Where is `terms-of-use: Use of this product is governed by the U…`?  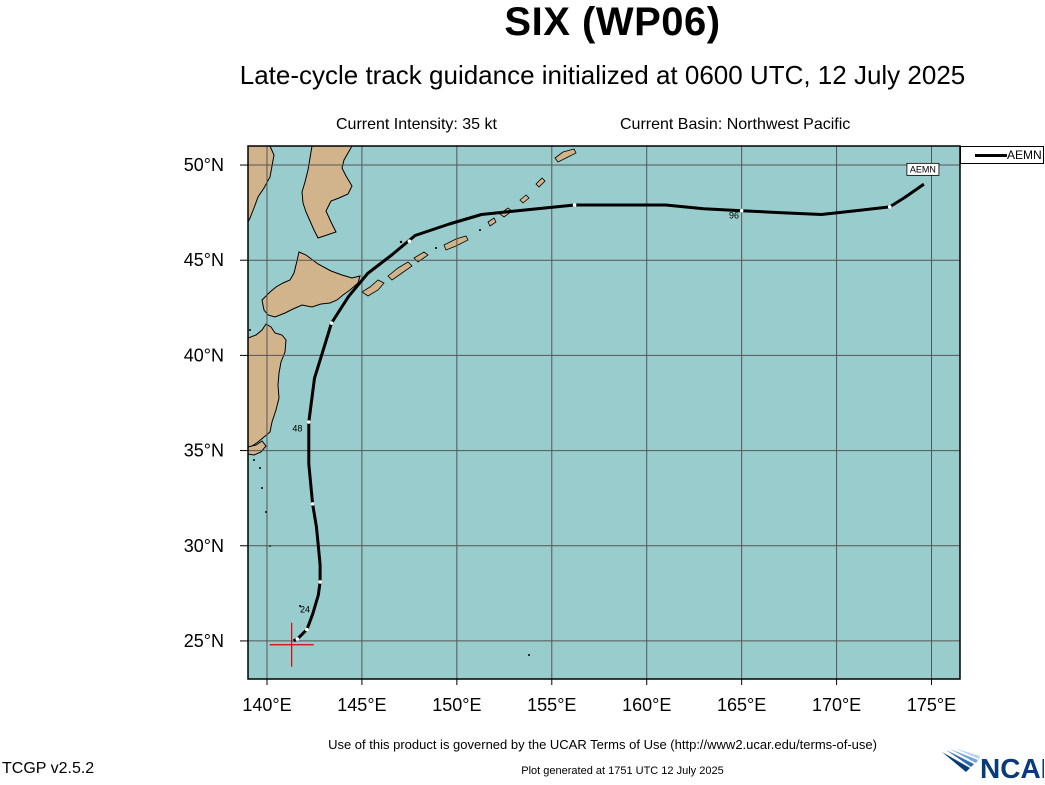 terms-of-use: Use of this product is governed by the U… is located at coordinates (602, 744).